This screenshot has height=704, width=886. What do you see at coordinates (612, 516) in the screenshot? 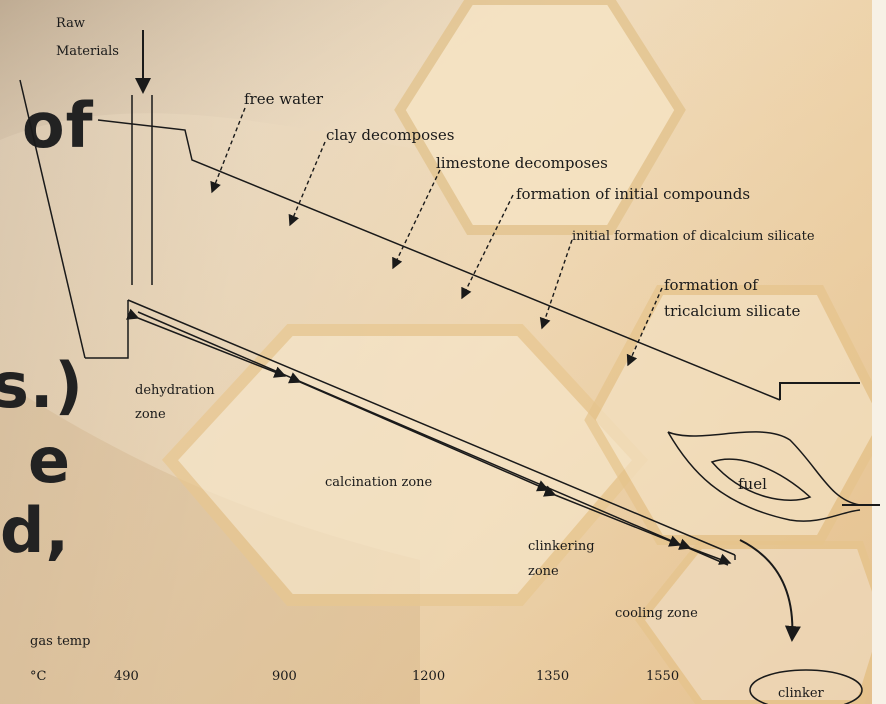
I see `clinkering-zone-arrow` at bounding box center [612, 516].